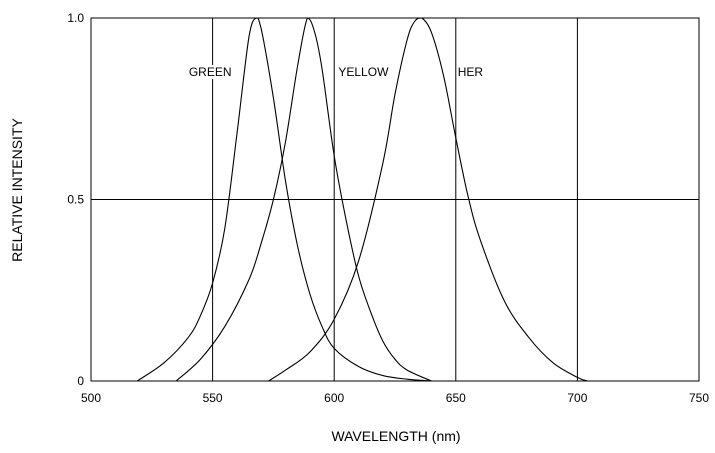  Describe the element at coordinates (336, 72) in the screenshot. I see `label-layer: GREEN YELLOW HER` at that location.